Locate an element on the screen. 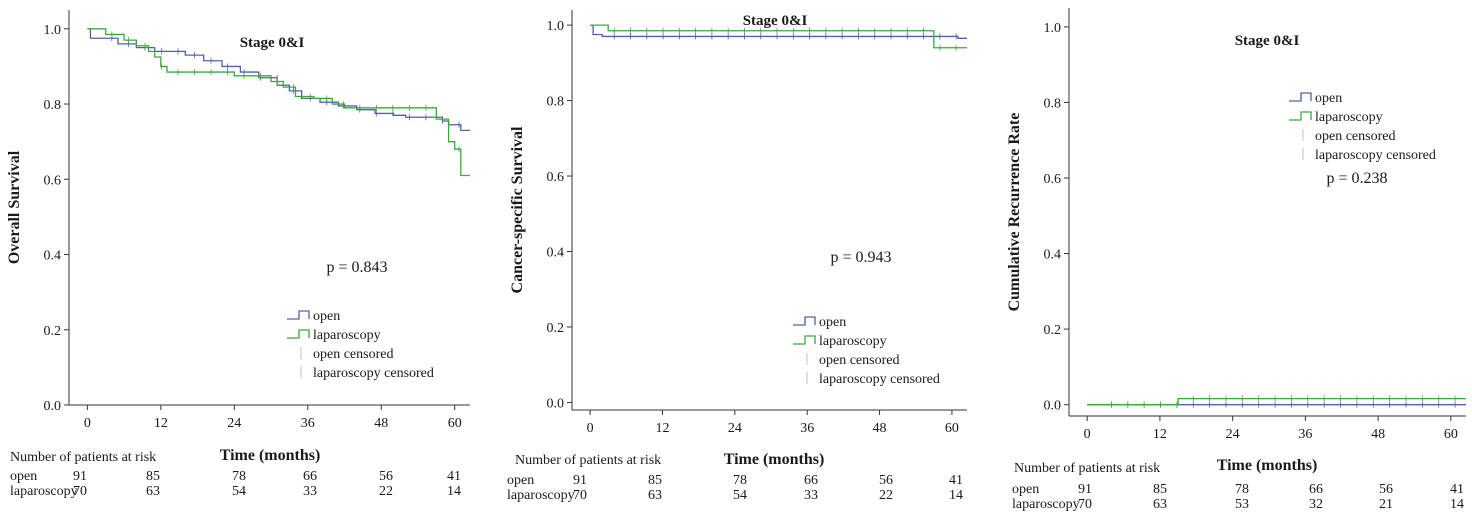 This screenshot has width=1472, height=521. y-axis-label: Cancer-specific Survival is located at coordinates (517, 209).